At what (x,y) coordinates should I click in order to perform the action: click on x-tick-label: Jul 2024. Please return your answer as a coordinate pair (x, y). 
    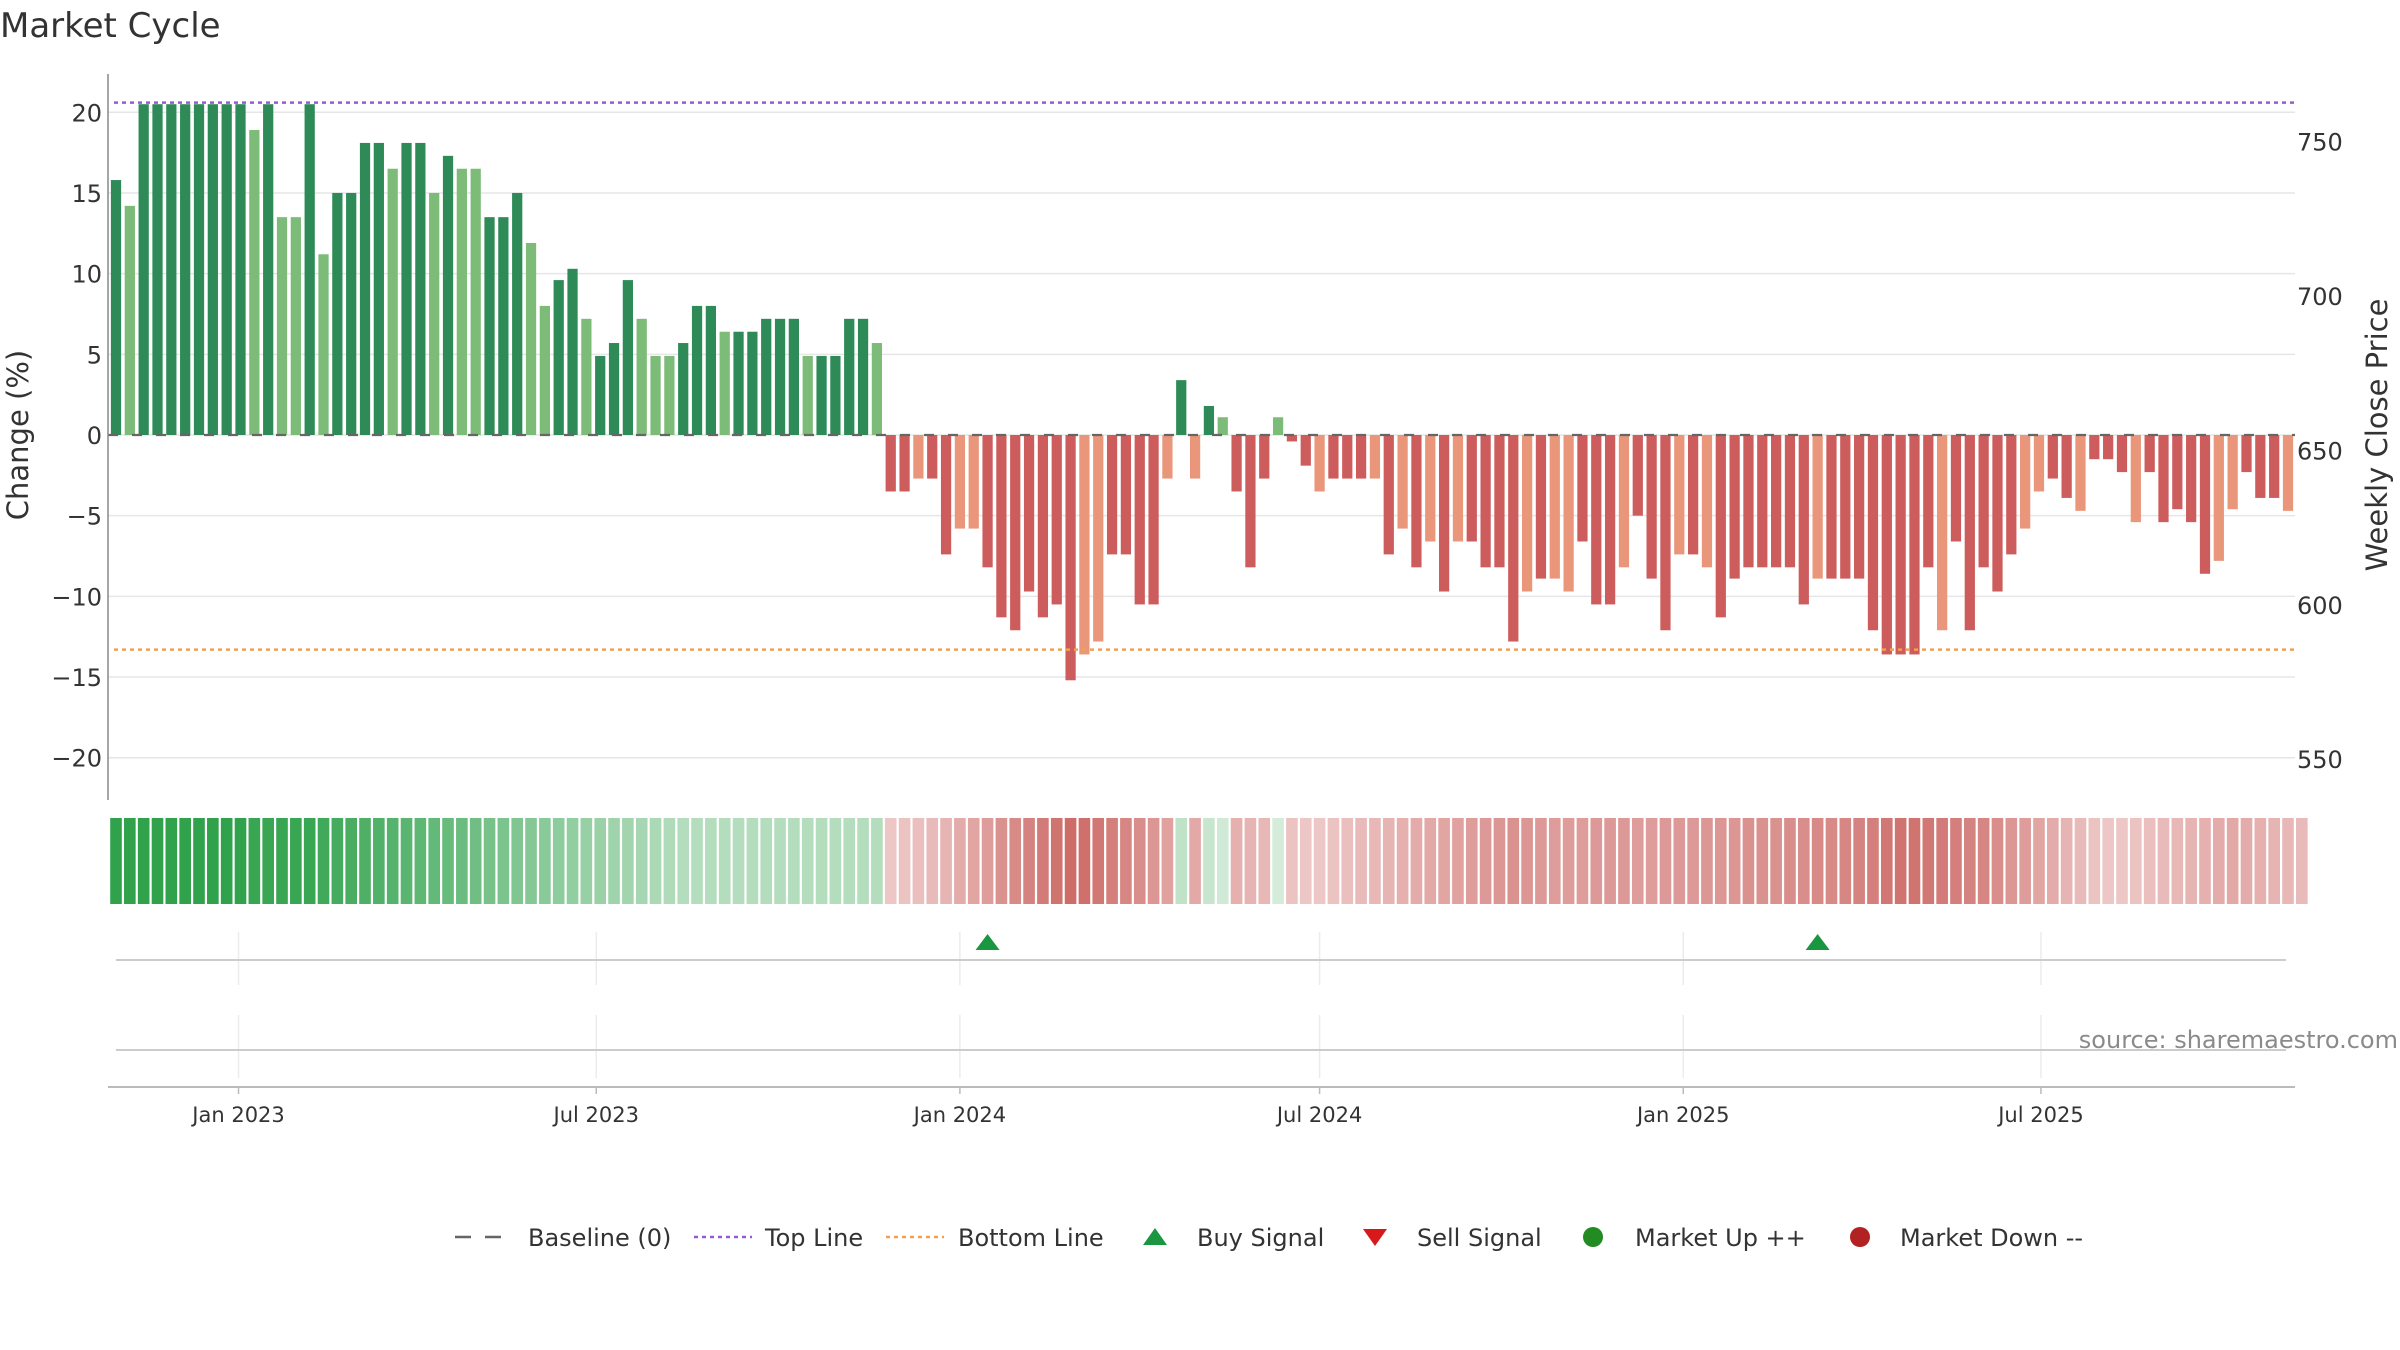
    Looking at the image, I should click on (1318, 1115).